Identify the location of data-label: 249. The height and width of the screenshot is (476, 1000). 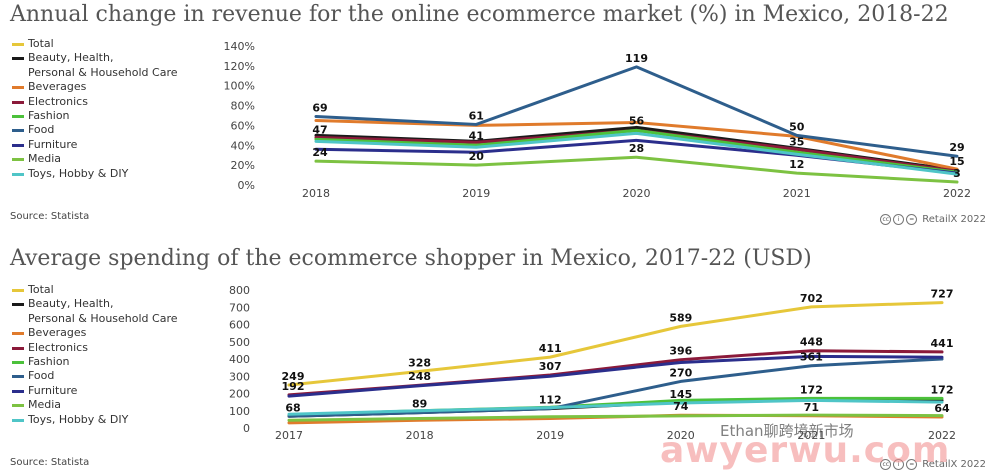
(293, 376).